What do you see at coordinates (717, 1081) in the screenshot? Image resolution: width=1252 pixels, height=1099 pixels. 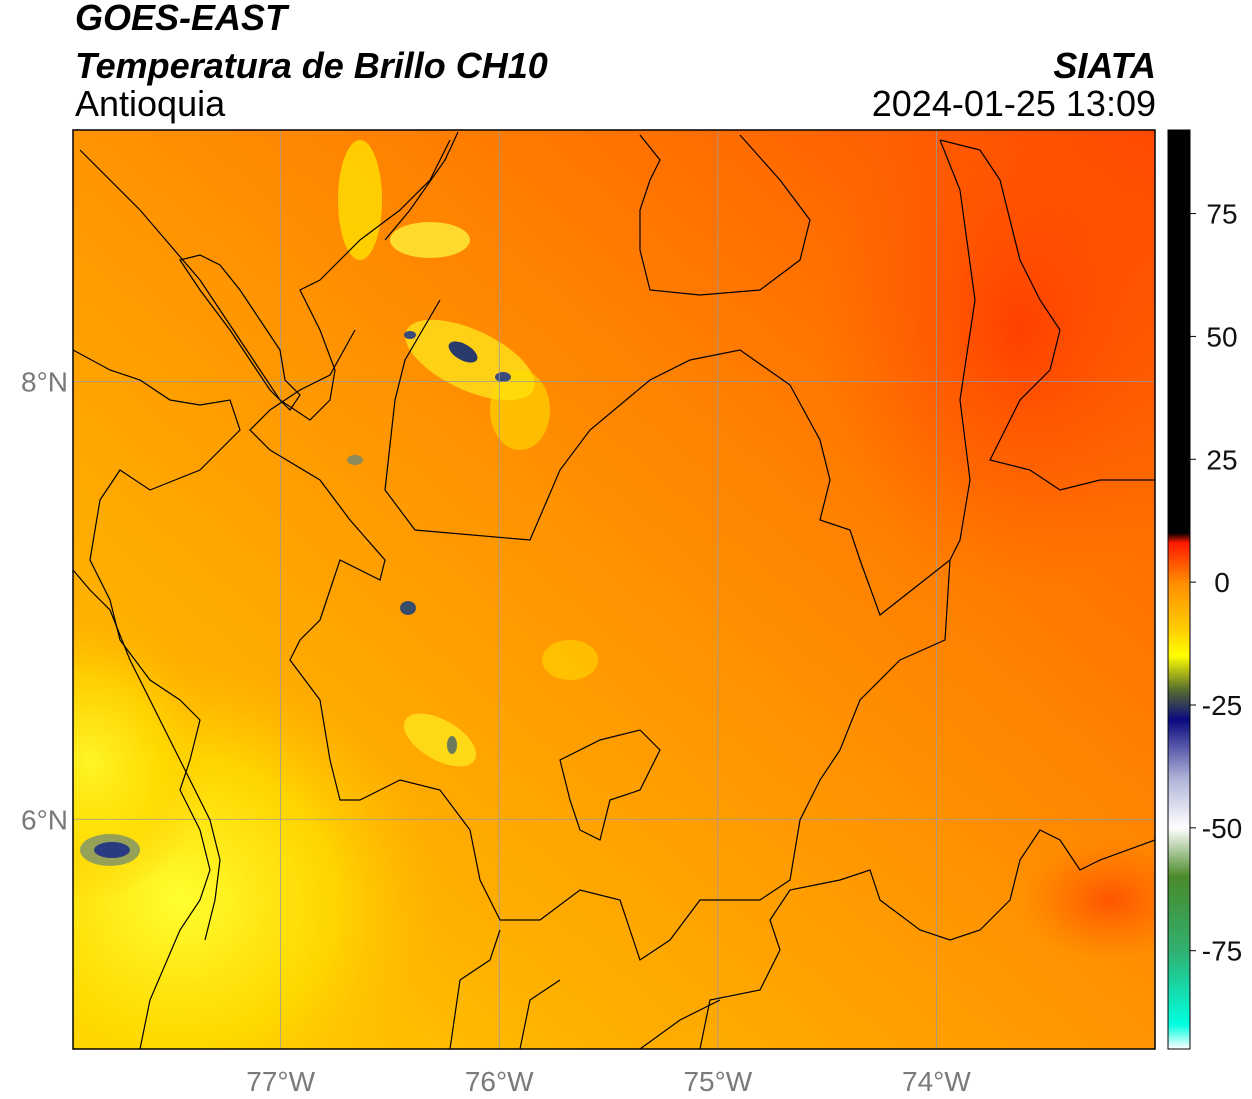 I see `lon-tick-label: 75°W` at bounding box center [717, 1081].